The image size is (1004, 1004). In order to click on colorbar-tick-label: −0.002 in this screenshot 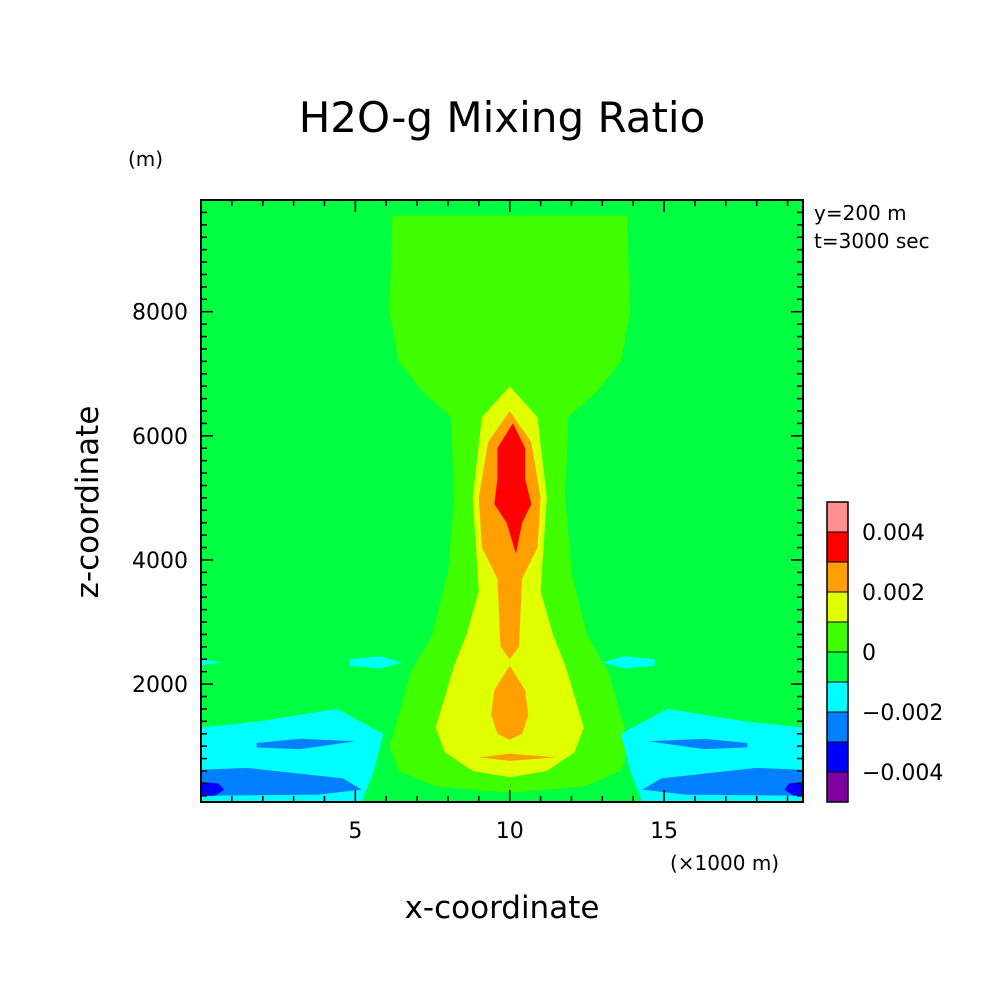, I will do `click(902, 713)`.